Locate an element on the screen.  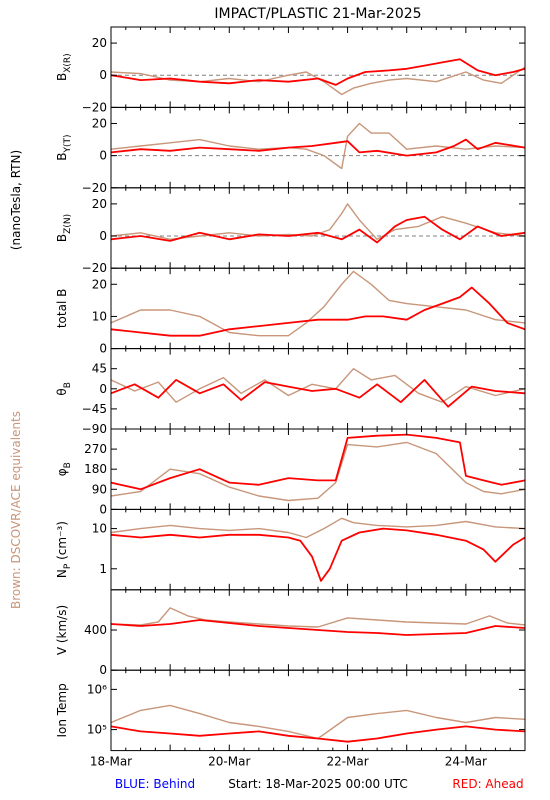
x-tick-label-0: 18-Mar is located at coordinates (111, 762).